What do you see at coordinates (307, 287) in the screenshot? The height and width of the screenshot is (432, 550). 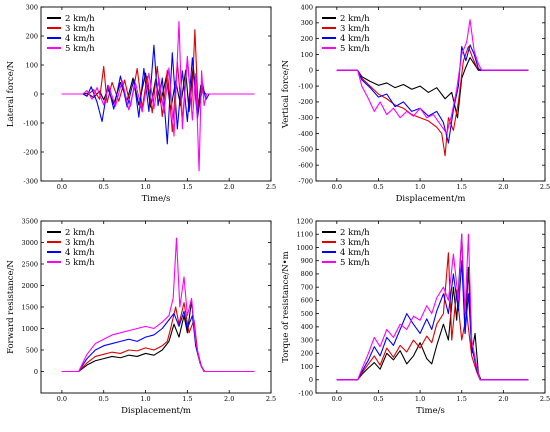 I see `y-tick-label: 700` at bounding box center [307, 287].